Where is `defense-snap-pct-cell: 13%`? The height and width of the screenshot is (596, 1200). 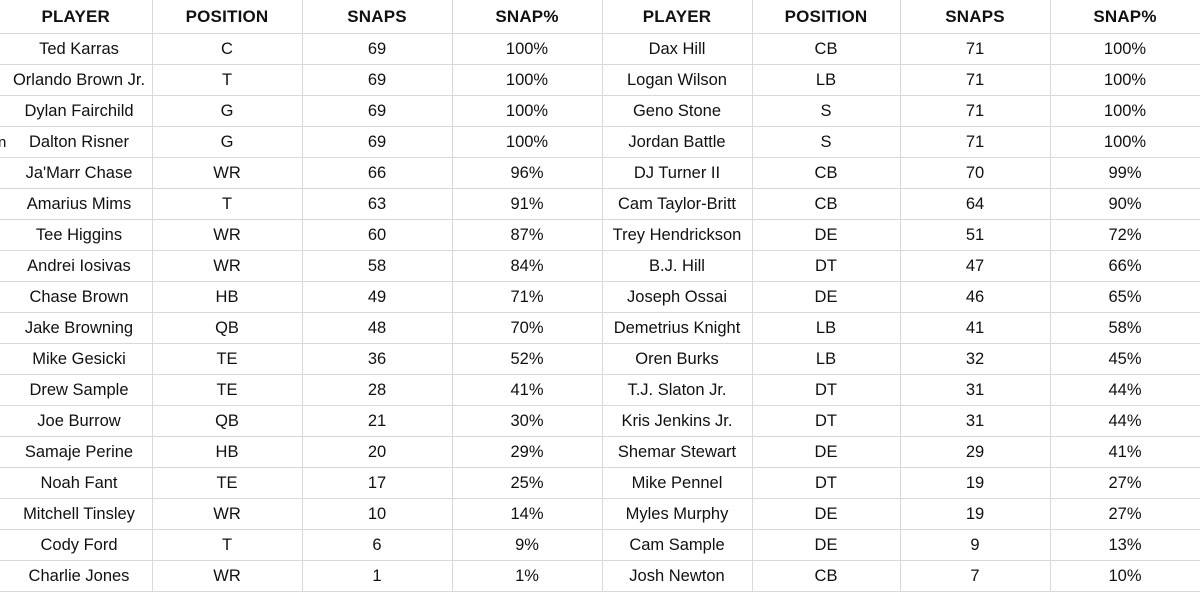 defense-snap-pct-cell: 13% is located at coordinates (1125, 545).